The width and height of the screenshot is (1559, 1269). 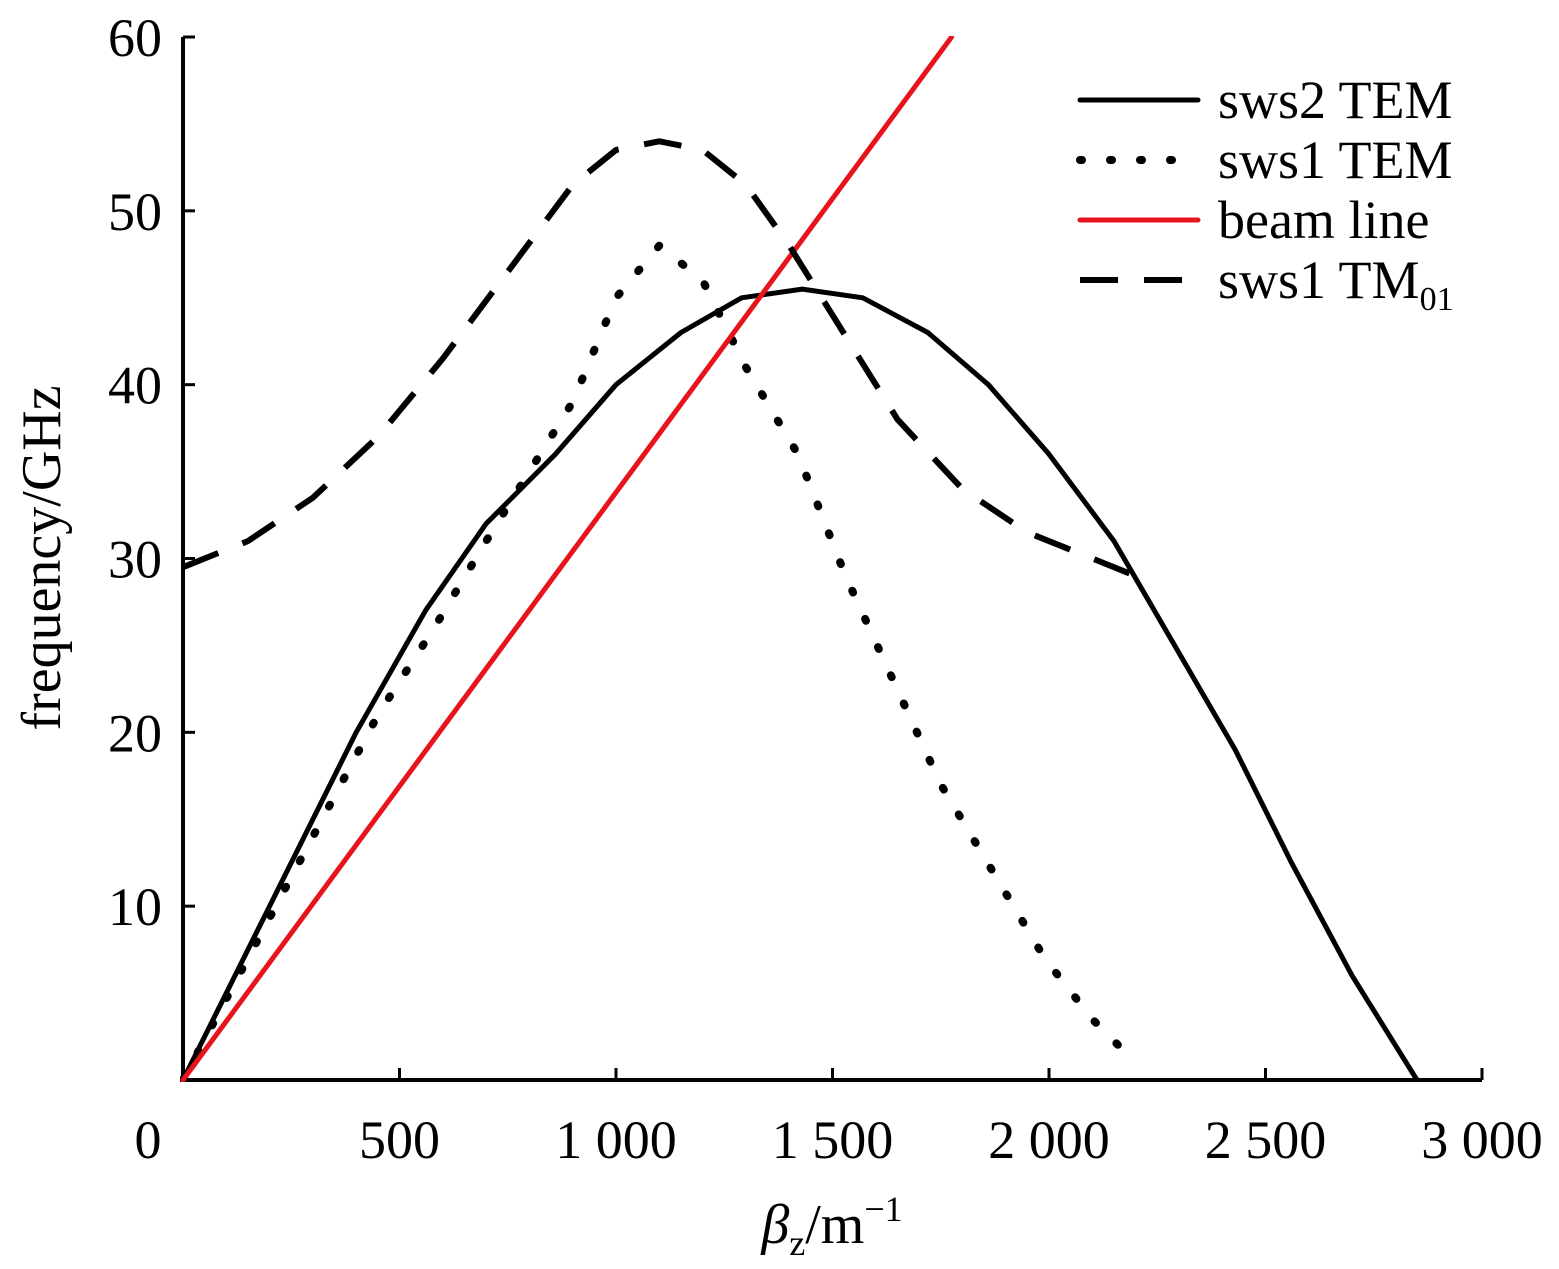 What do you see at coordinates (1049, 1140) in the screenshot?
I see `x-tick-label: 2 000` at bounding box center [1049, 1140].